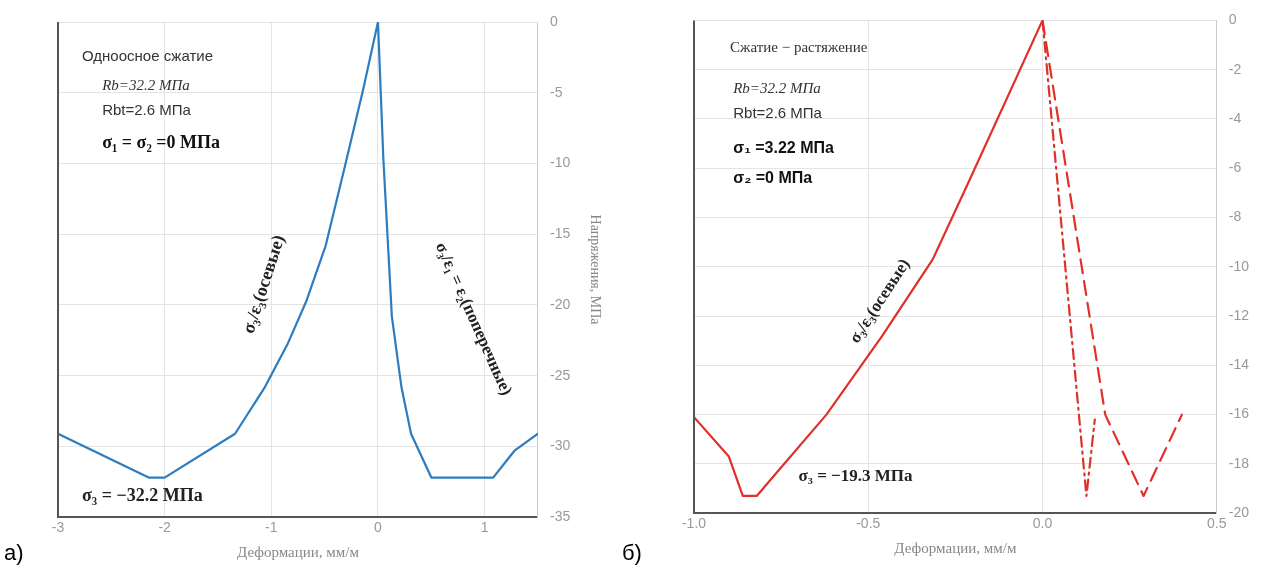 Image resolution: width=1265 pixels, height=574 pixels. What do you see at coordinates (856, 475) in the screenshot?
I see `annotation: σ₃ = −19.3 МПа` at bounding box center [856, 475].